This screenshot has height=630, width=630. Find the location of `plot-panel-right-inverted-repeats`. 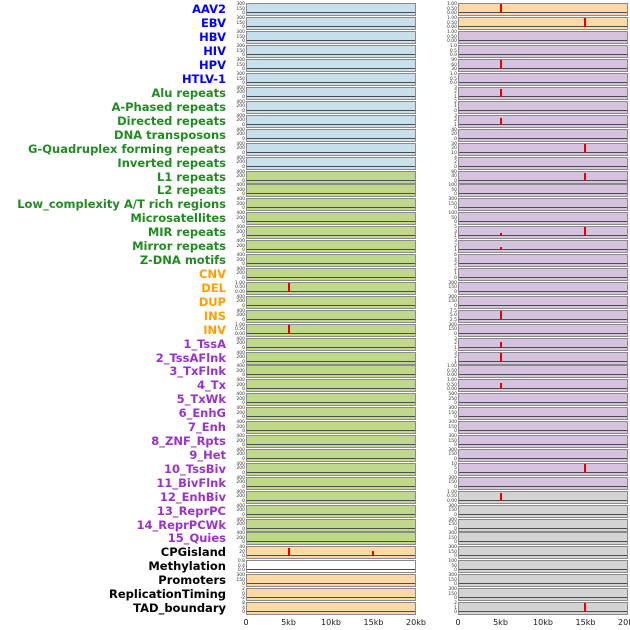

plot-panel-right-inverted-repeats is located at coordinates (543, 163).